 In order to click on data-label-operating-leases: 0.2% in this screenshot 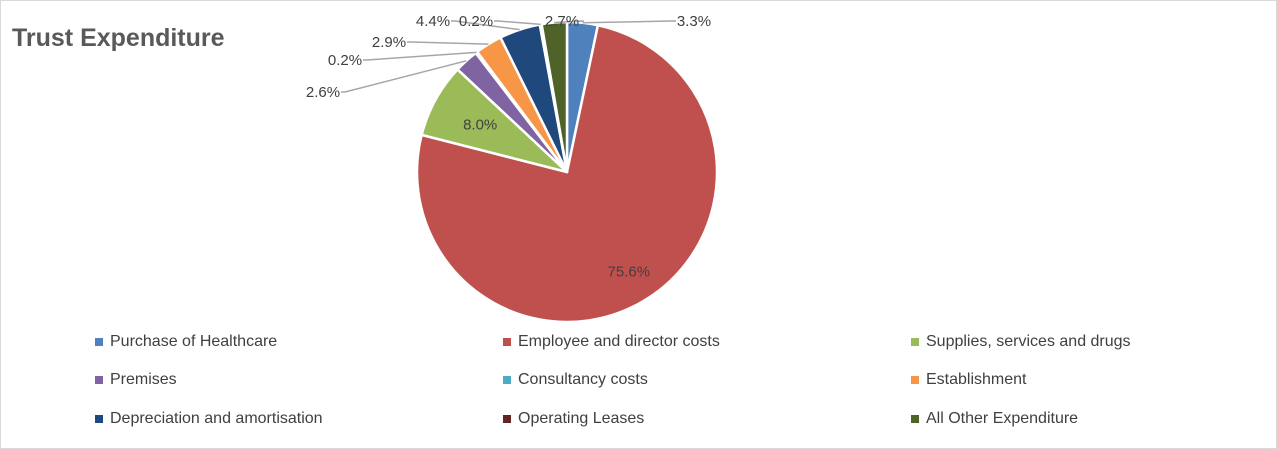, I will do `click(476, 21)`.